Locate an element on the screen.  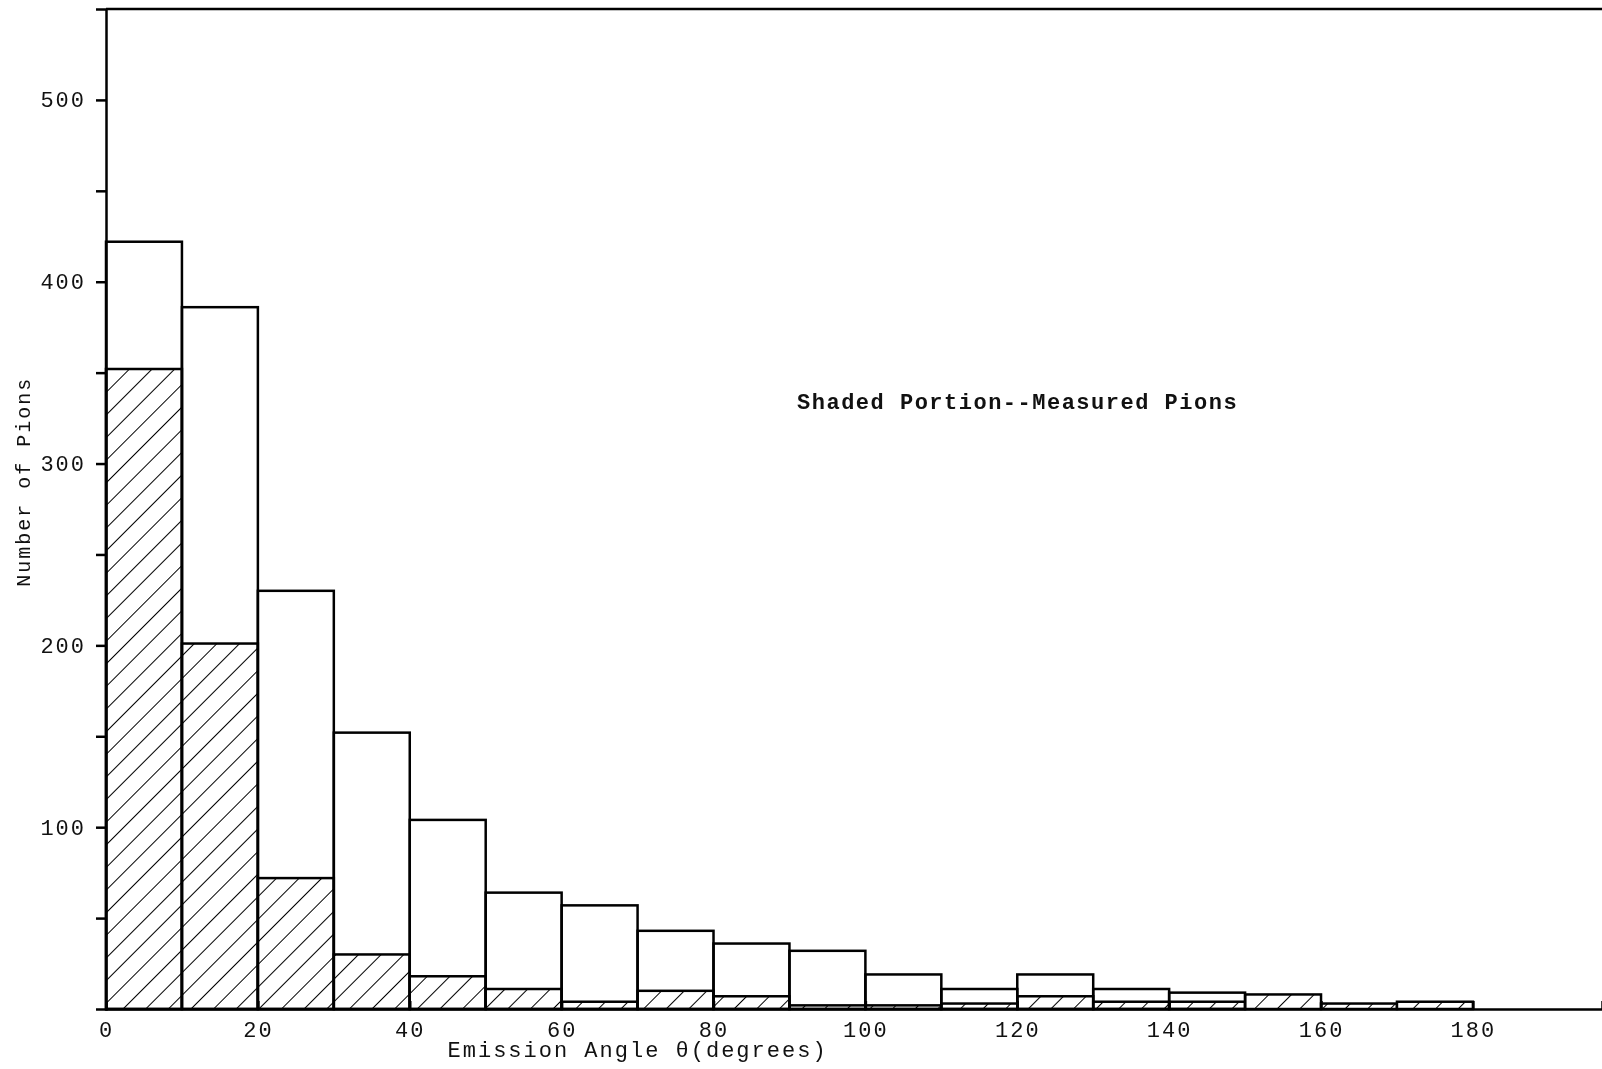
y-tick-label: 500 is located at coordinates (63, 102).